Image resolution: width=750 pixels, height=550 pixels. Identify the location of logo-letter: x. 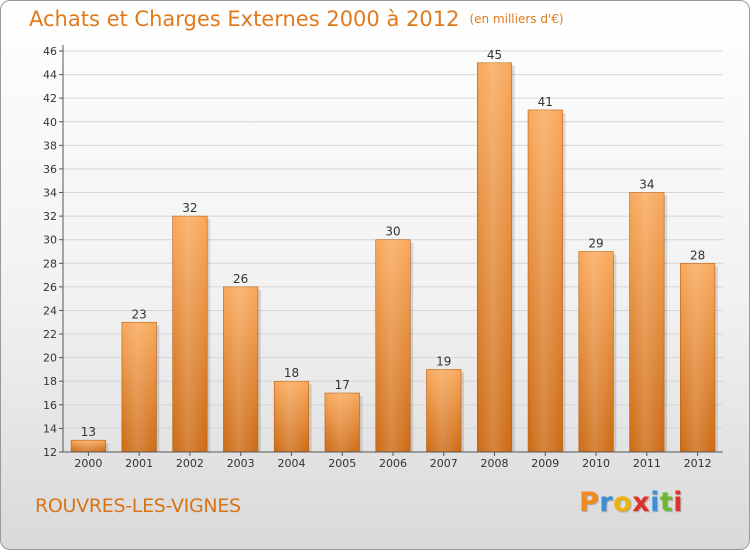
(641, 502).